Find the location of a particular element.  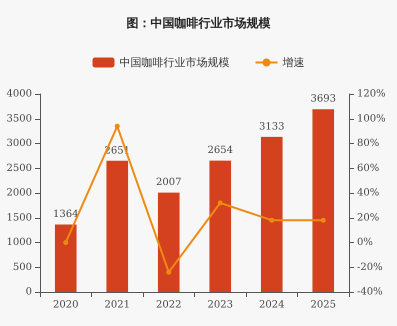

y2-tick-label: 120% is located at coordinates (371, 94).